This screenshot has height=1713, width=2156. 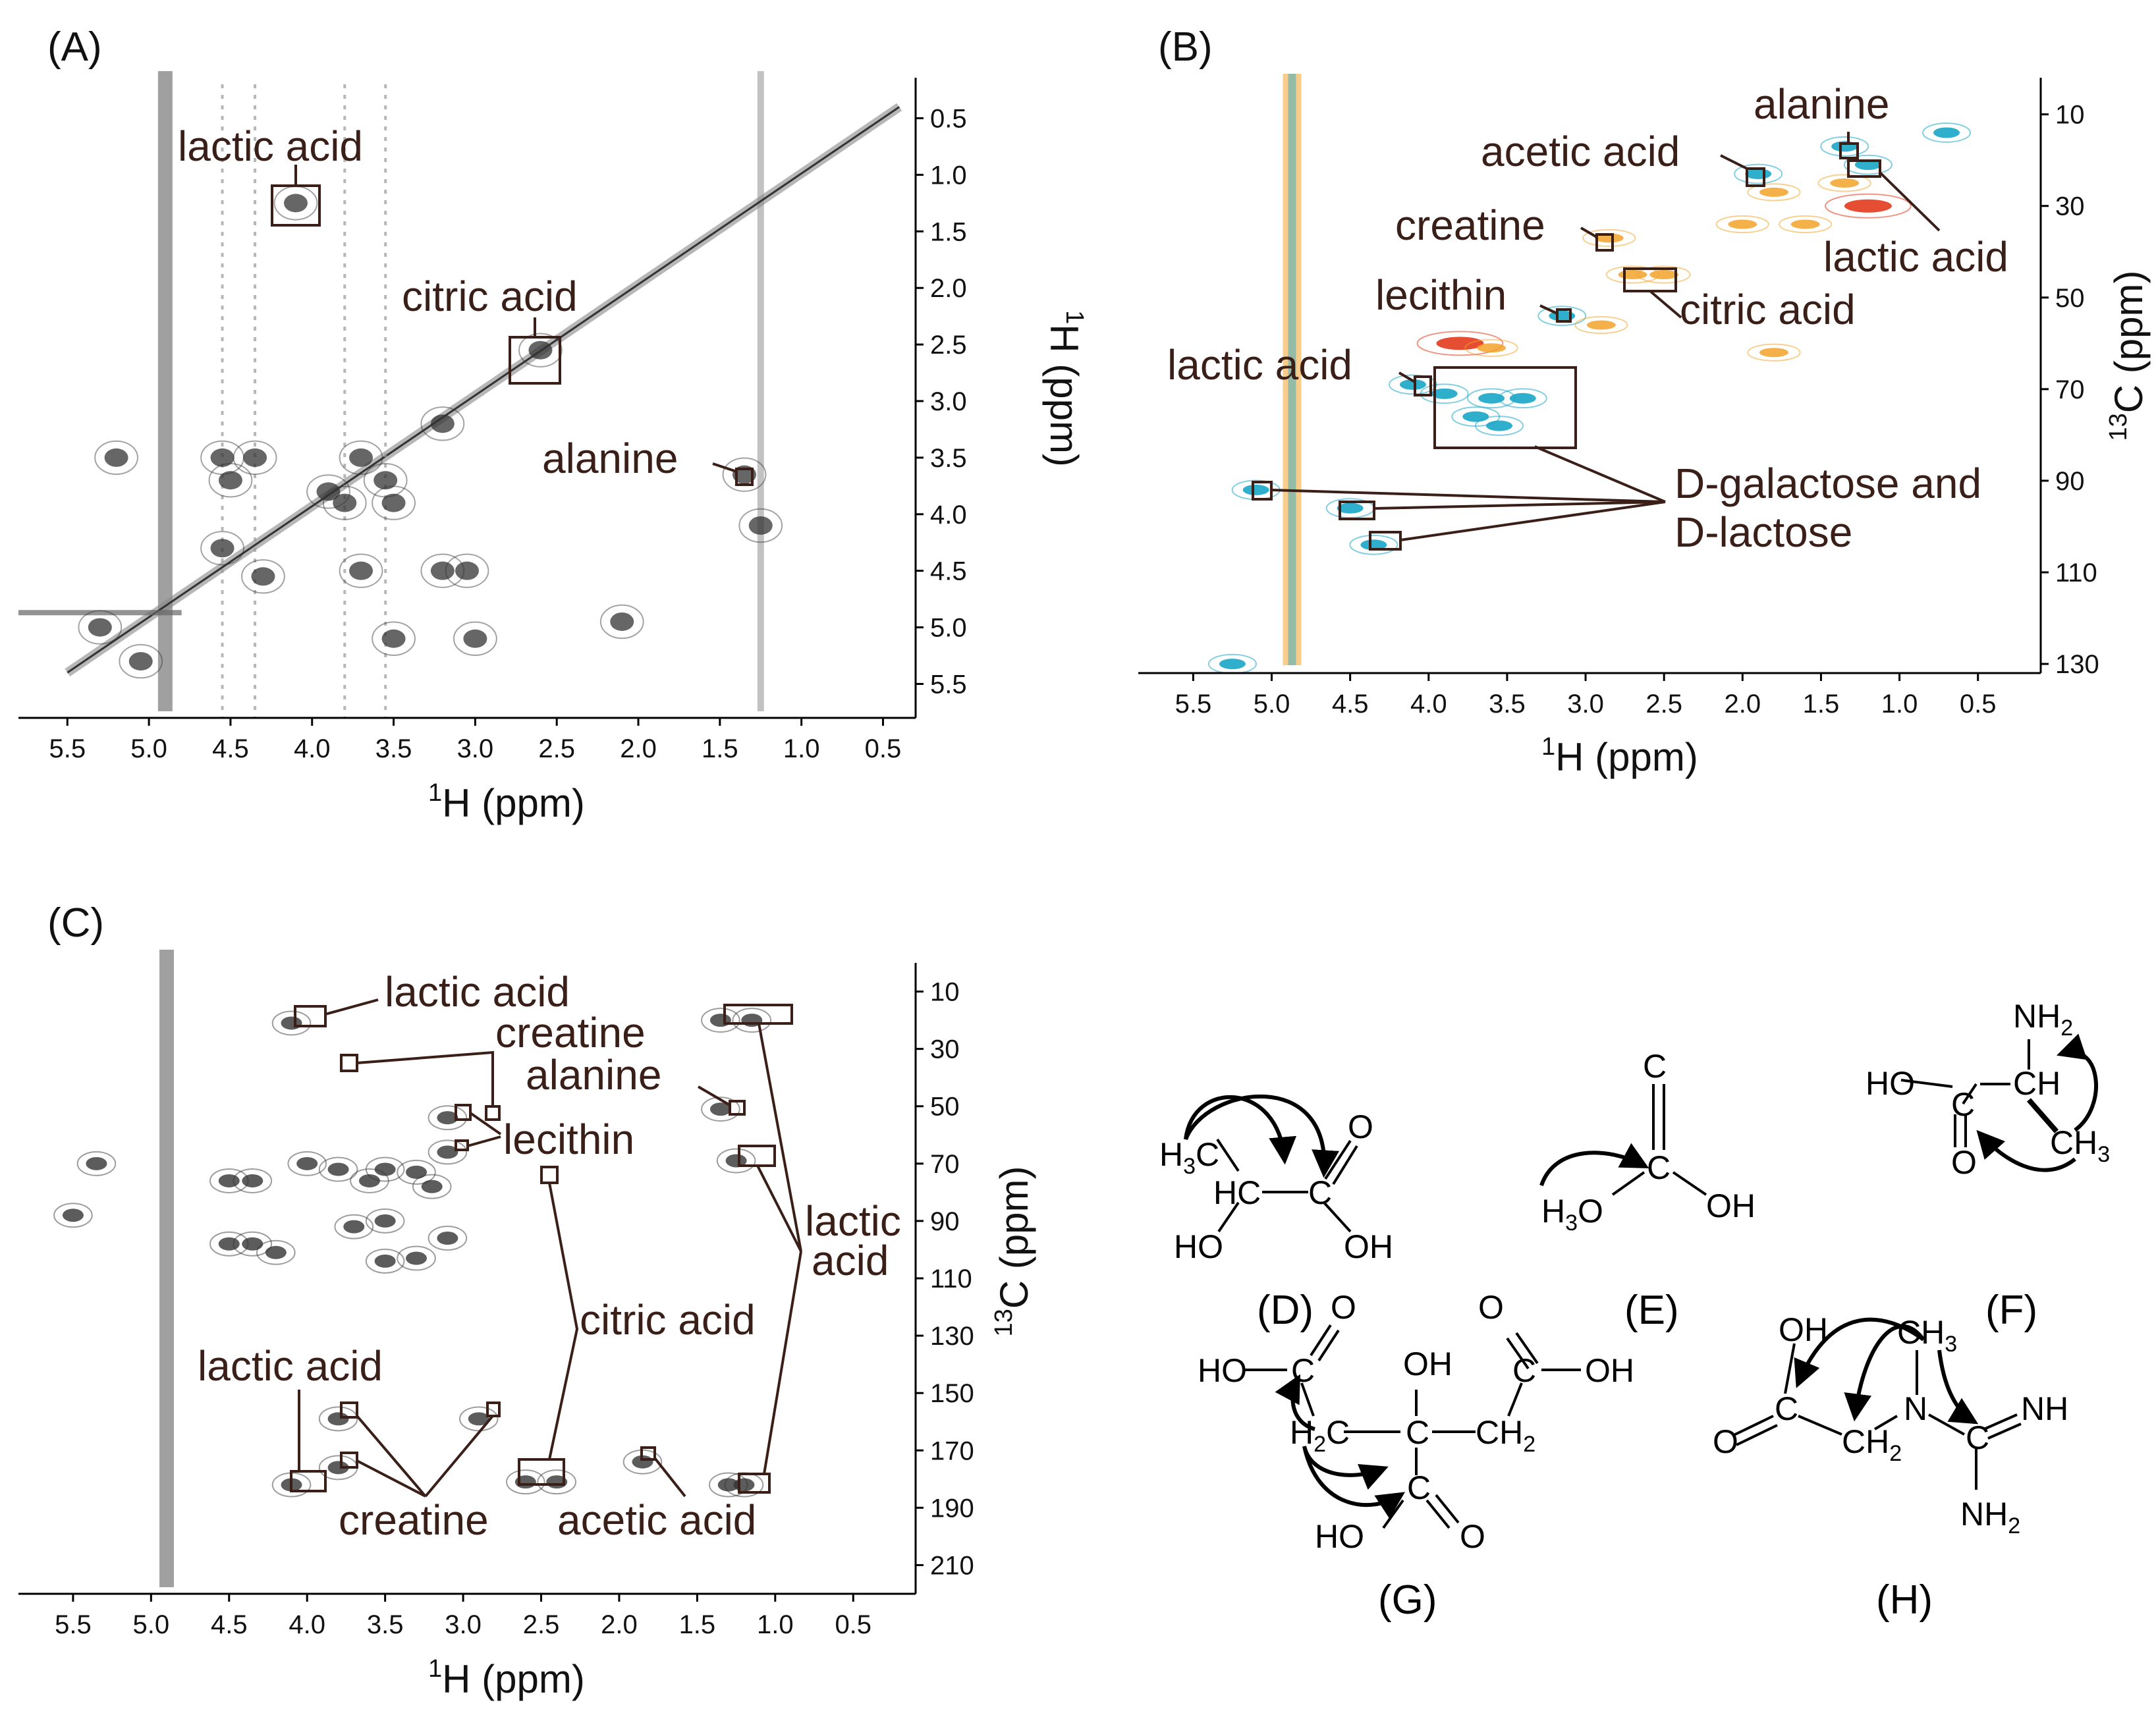 I want to click on x-tick-label-c-5: 3.0, so click(x=463, y=1624).